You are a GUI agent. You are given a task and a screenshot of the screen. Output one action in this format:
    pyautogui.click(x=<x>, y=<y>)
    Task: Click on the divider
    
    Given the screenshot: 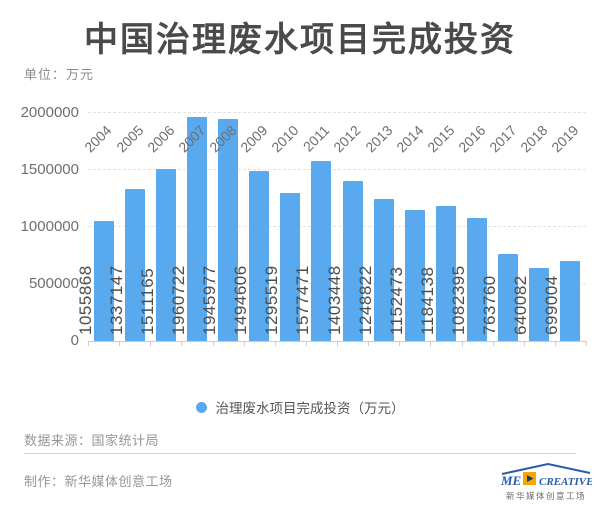 What is the action you would take?
    pyautogui.click(x=300, y=453)
    